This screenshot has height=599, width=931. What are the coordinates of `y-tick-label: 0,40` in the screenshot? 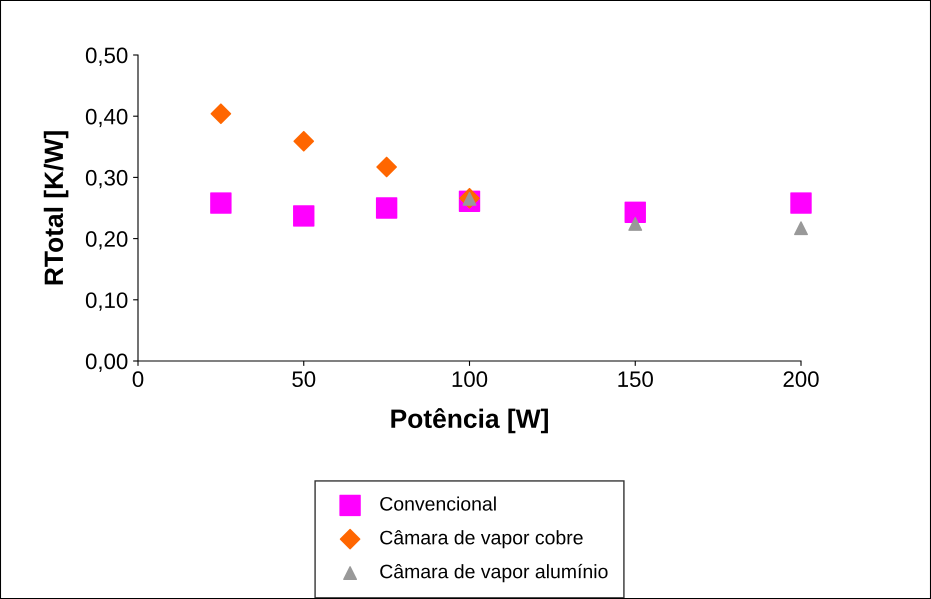 It's located at (107, 118).